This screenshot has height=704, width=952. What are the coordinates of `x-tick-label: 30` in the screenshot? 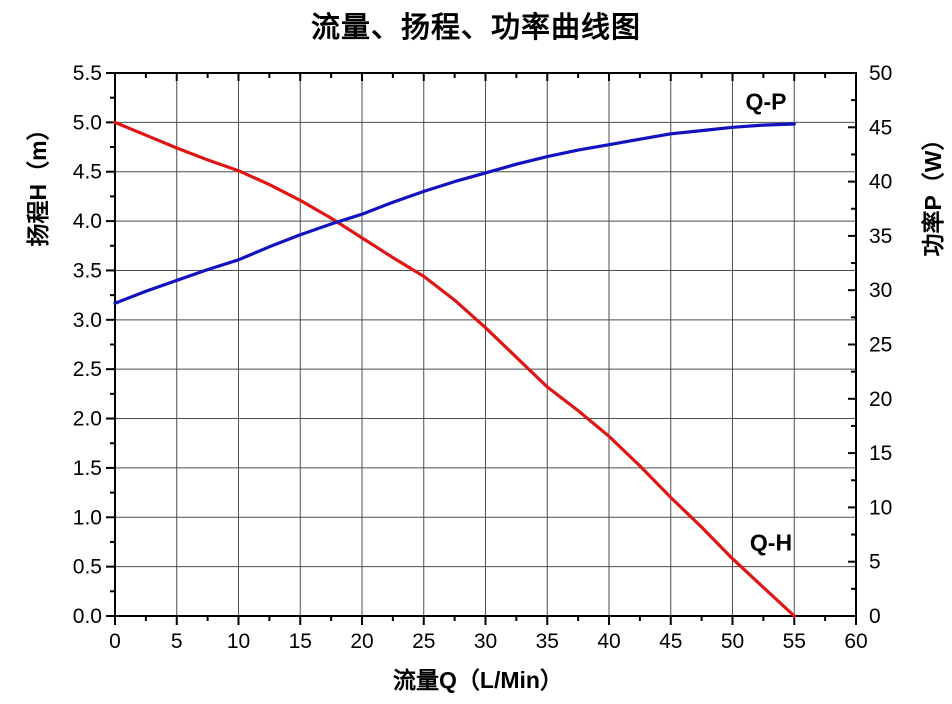 It's located at (485, 641).